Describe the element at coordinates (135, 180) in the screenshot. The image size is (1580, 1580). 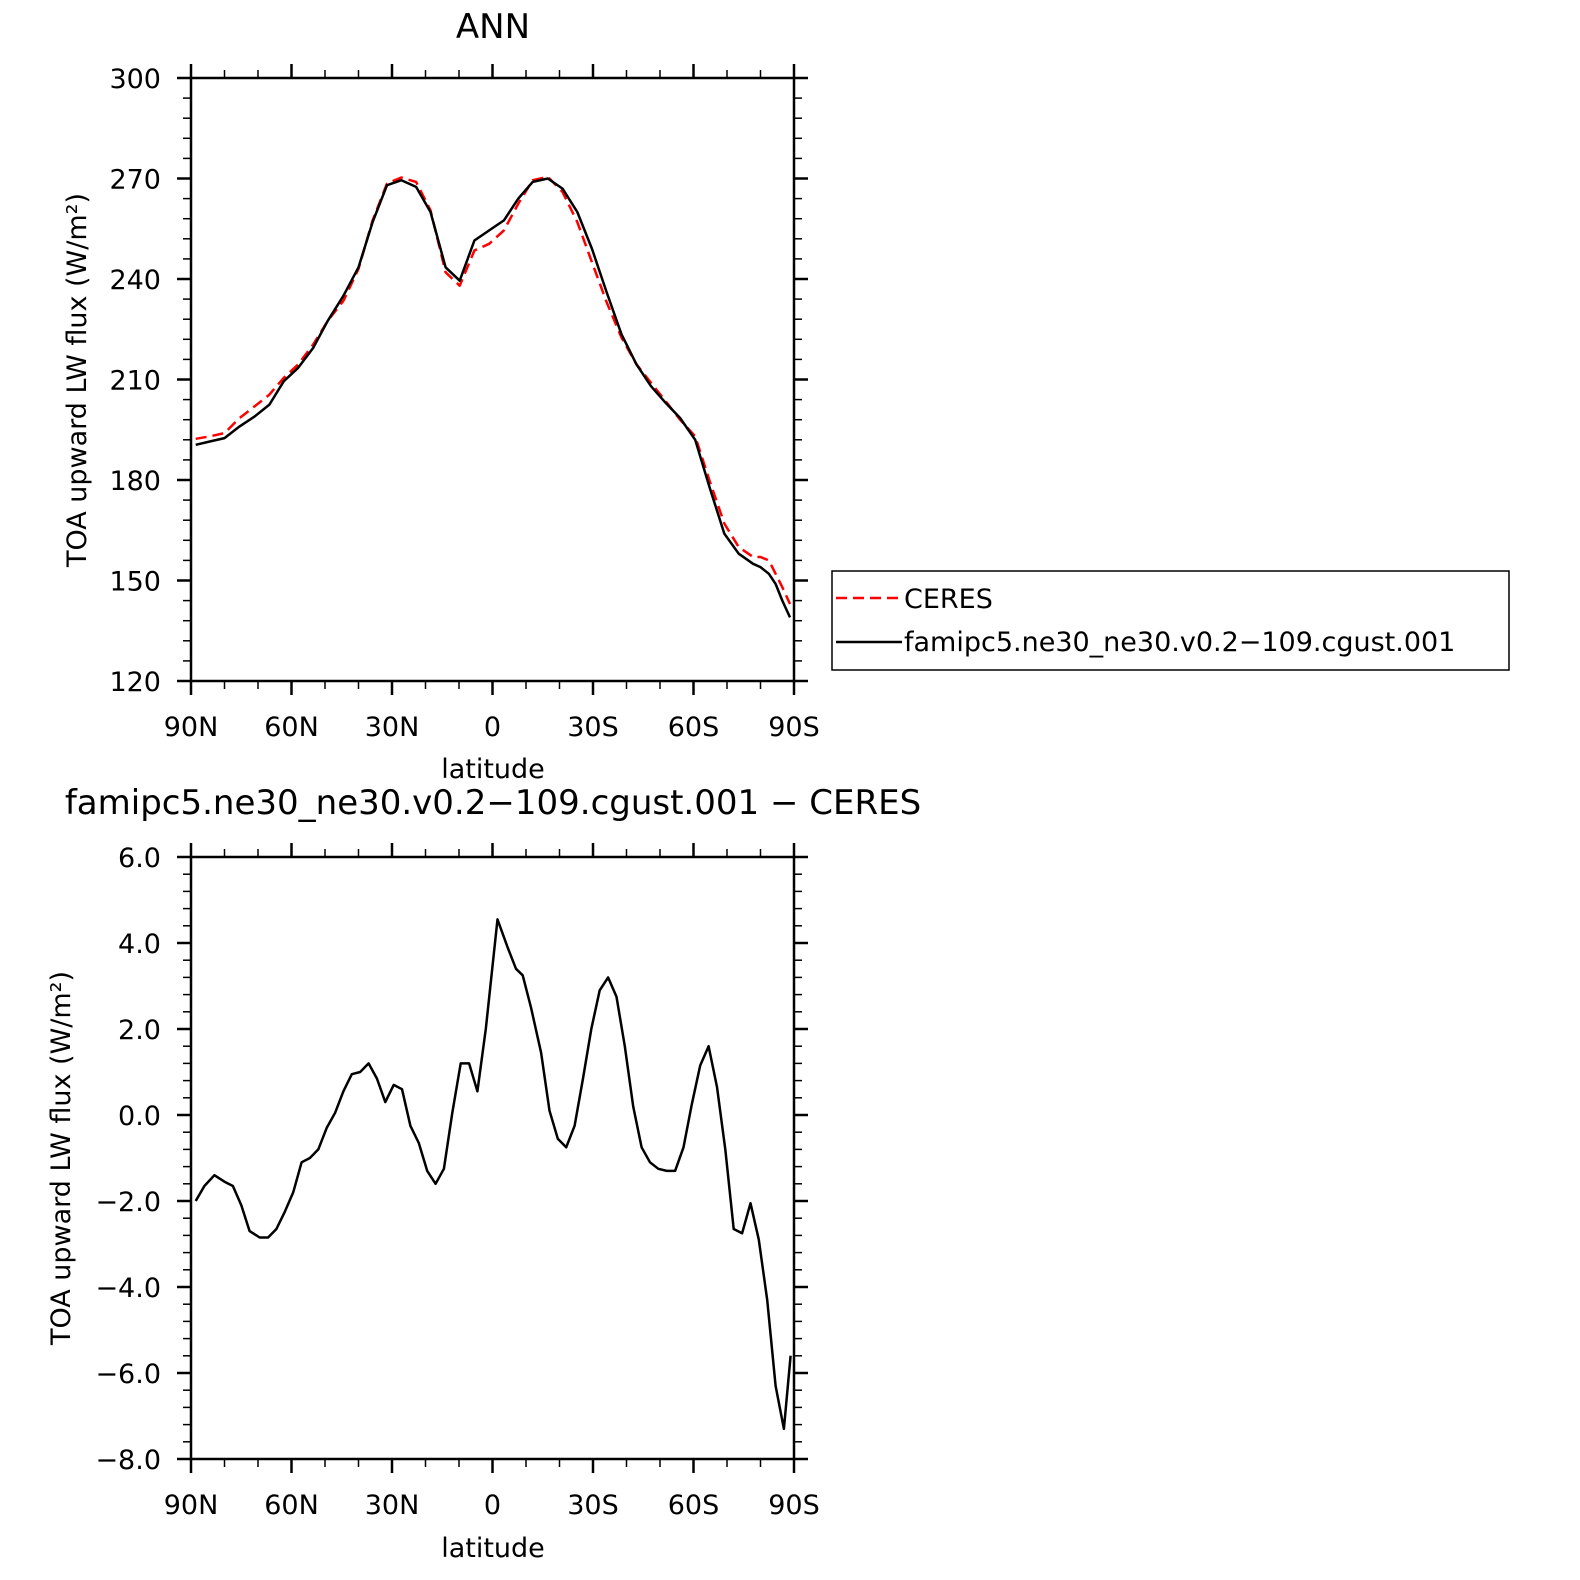
I see `top-ytick-label: 270` at that location.